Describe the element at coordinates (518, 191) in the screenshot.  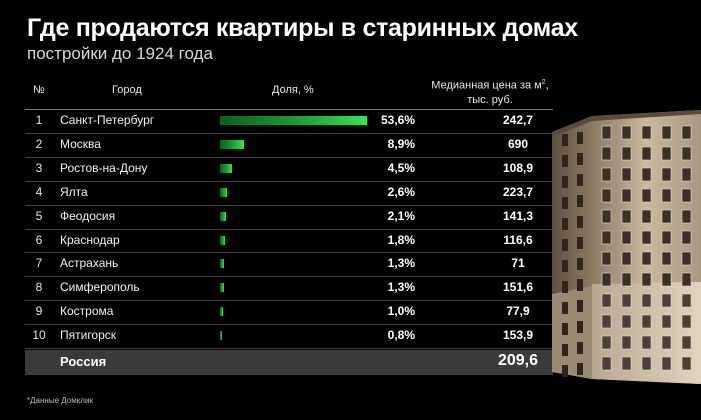
I see `row-price: 223,7` at that location.